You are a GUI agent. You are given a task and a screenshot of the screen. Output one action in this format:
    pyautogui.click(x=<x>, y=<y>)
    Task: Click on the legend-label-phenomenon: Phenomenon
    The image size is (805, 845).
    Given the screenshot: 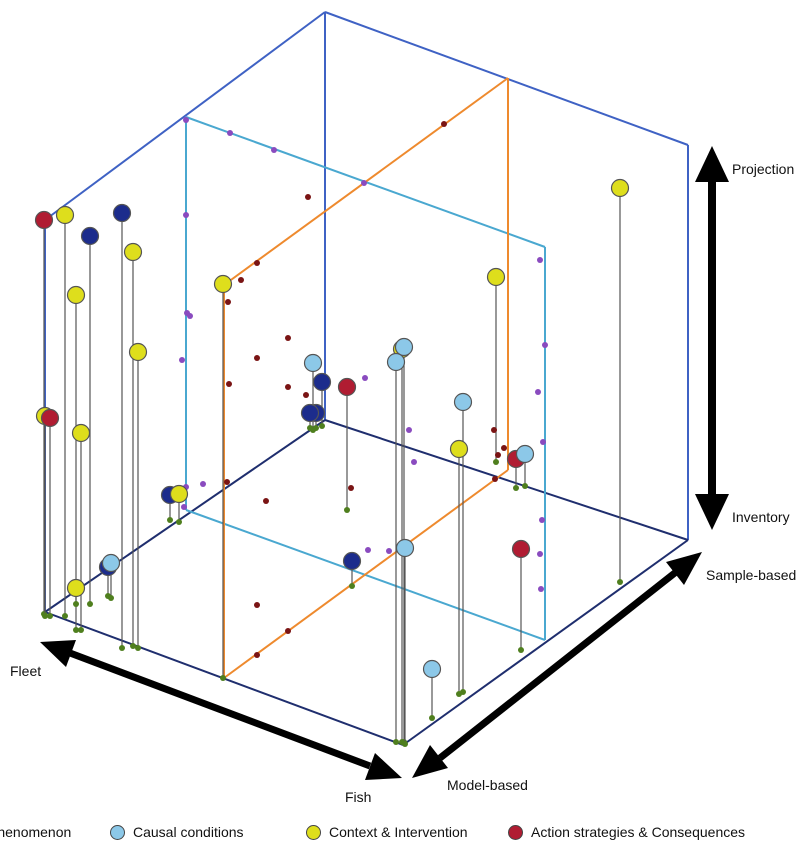 What is the action you would take?
    pyautogui.click(x=36, y=832)
    